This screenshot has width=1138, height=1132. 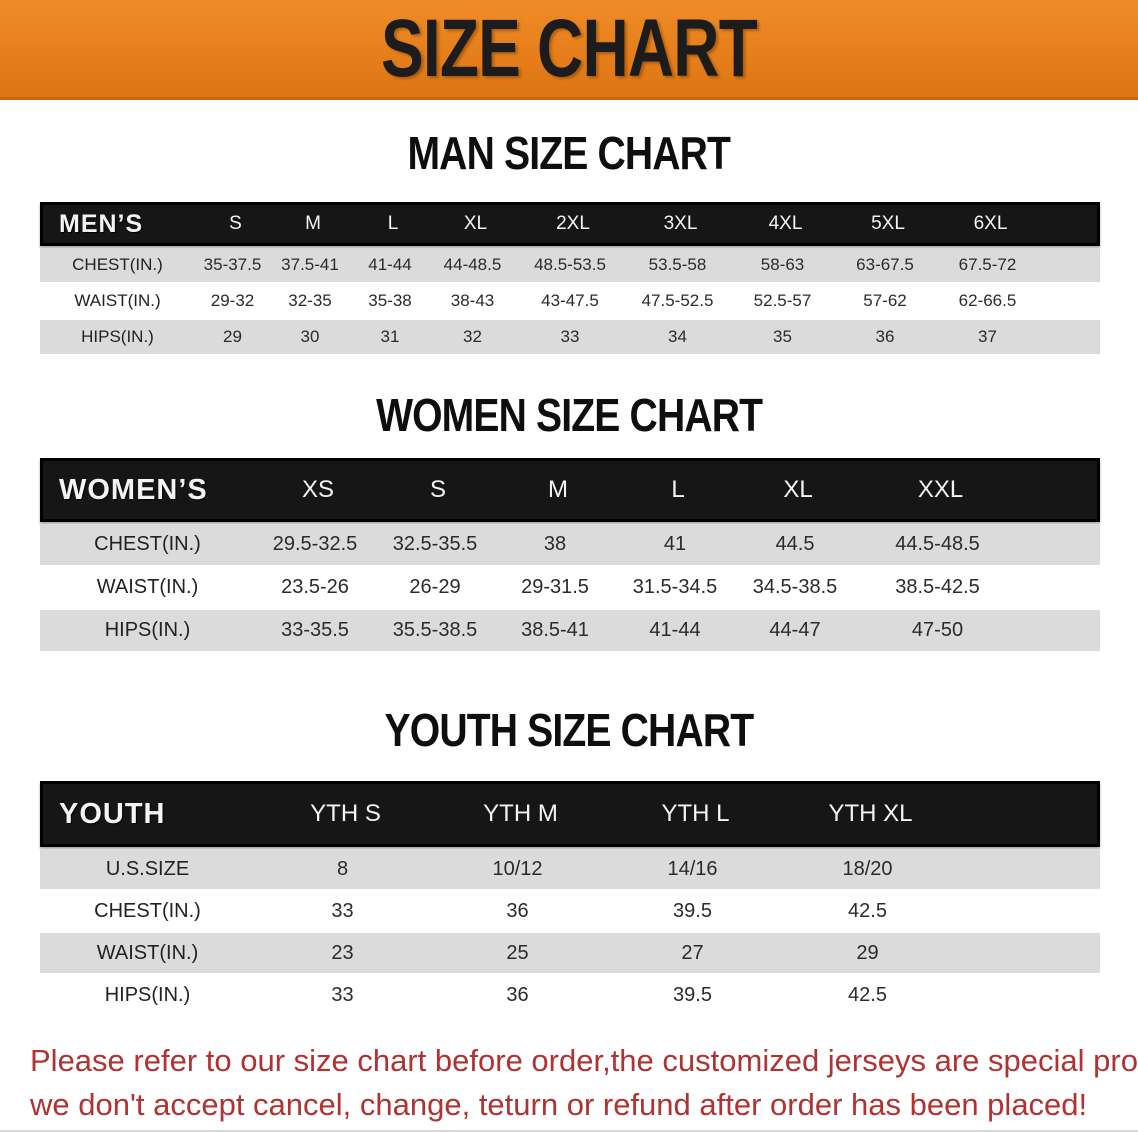 I want to click on value-cell: 38.5-41, so click(x=555, y=630).